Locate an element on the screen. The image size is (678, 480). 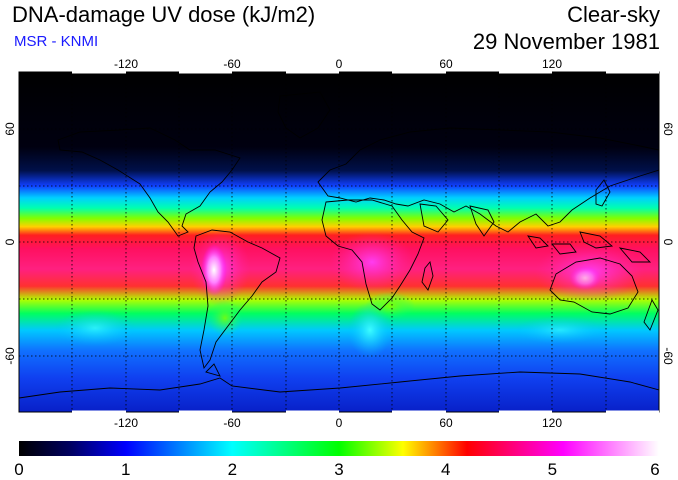
top-longitude-labels: -120 -60 0 60 120 is located at coordinates (338, 64).